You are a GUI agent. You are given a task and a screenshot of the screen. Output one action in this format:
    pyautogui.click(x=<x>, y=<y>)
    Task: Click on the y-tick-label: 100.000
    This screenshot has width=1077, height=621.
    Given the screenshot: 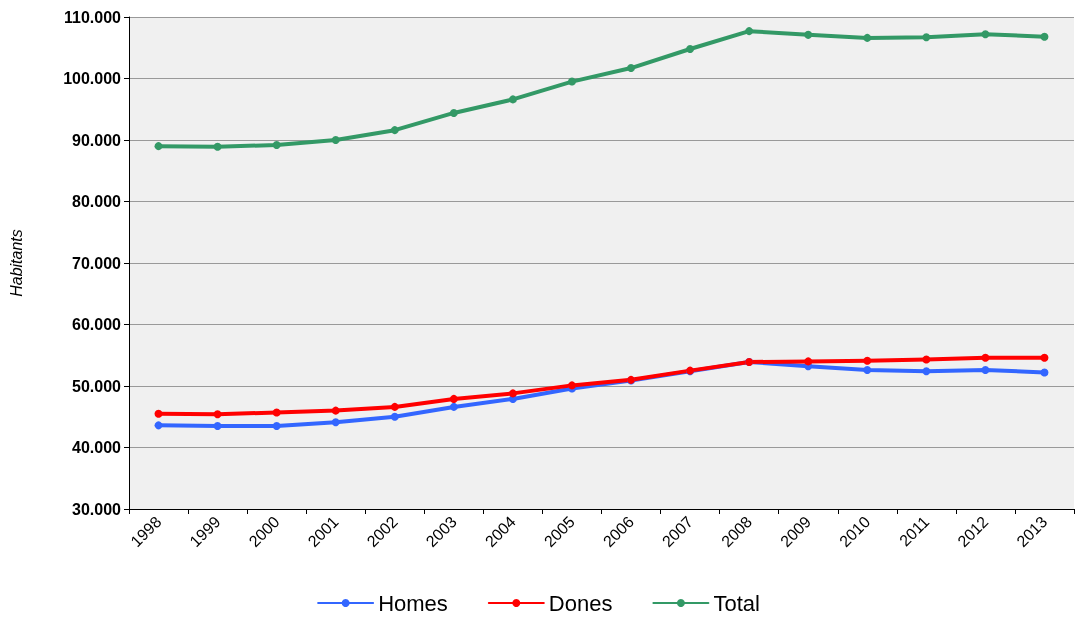 What is the action you would take?
    pyautogui.click(x=92, y=78)
    